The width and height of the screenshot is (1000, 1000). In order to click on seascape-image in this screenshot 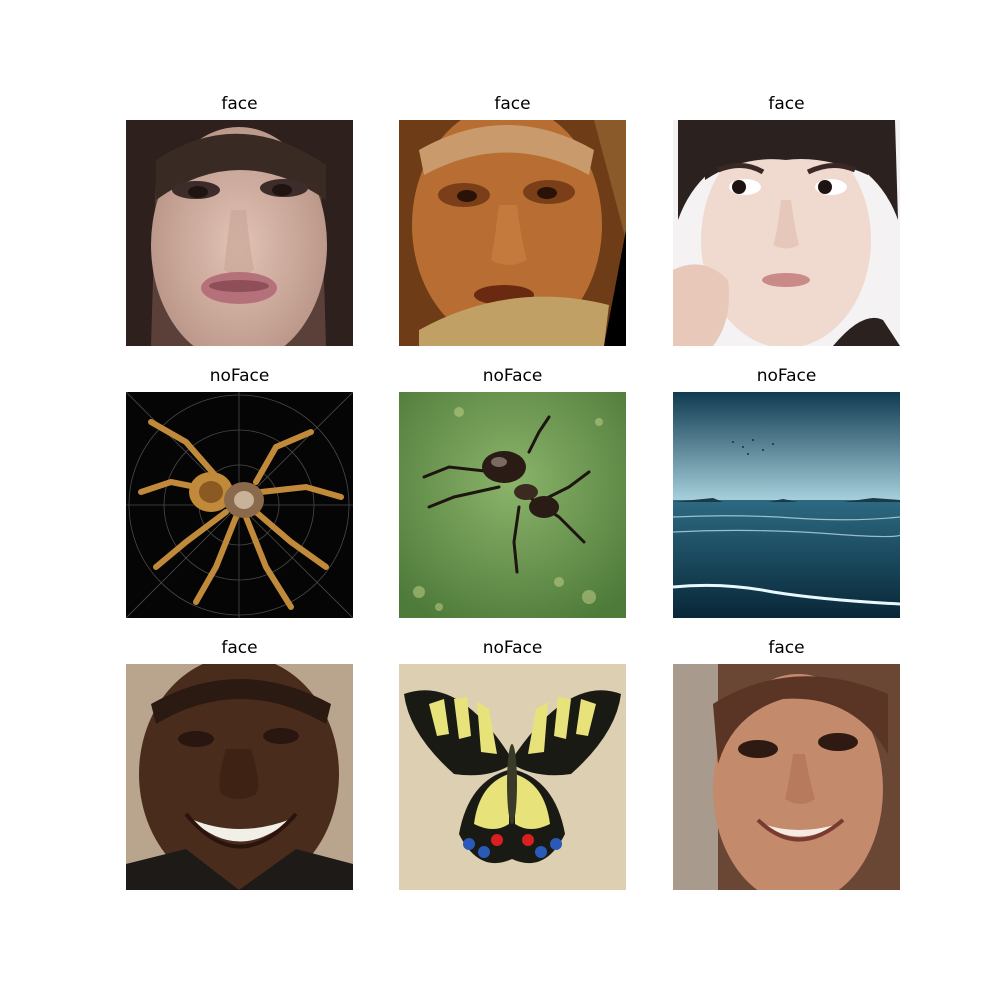, I will do `click(786, 505)`.